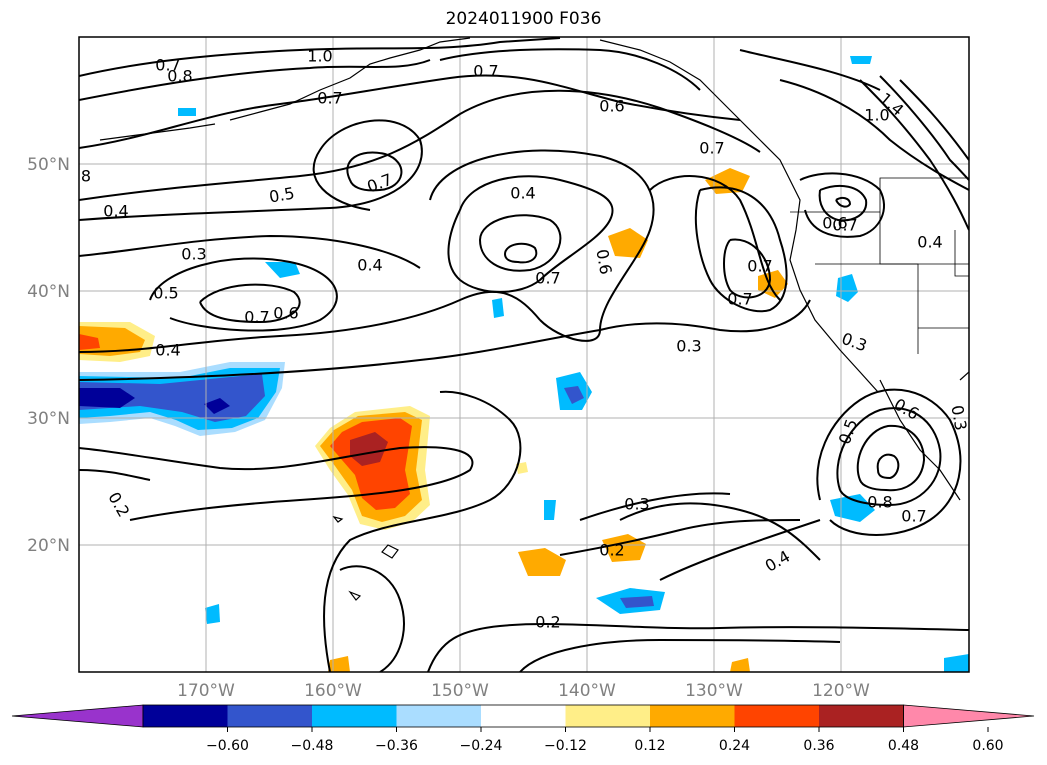 The height and width of the screenshot is (765, 1047). I want to click on colorbar-extend-min, so click(77, 716).